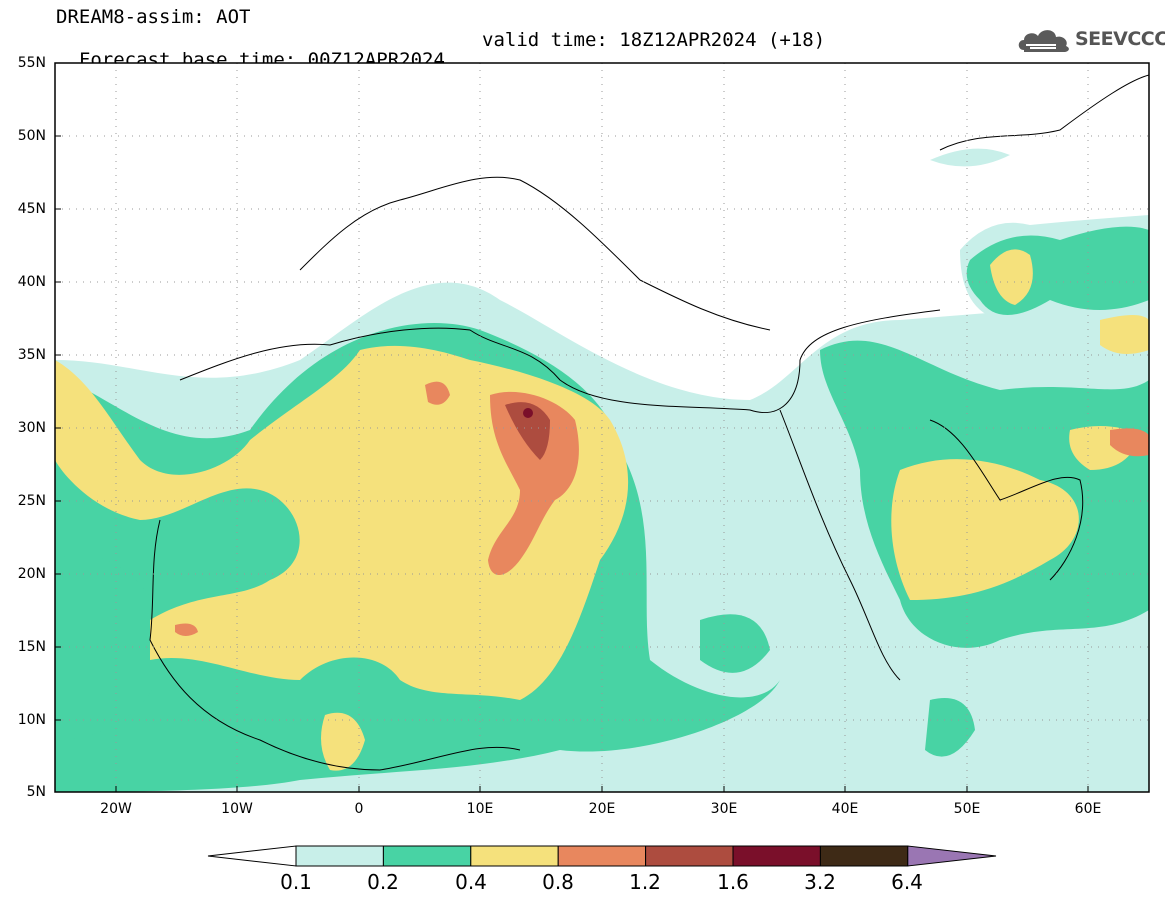 The width and height of the screenshot is (1165, 905). What do you see at coordinates (845, 809) in the screenshot?
I see `lon-label: 40E` at bounding box center [845, 809].